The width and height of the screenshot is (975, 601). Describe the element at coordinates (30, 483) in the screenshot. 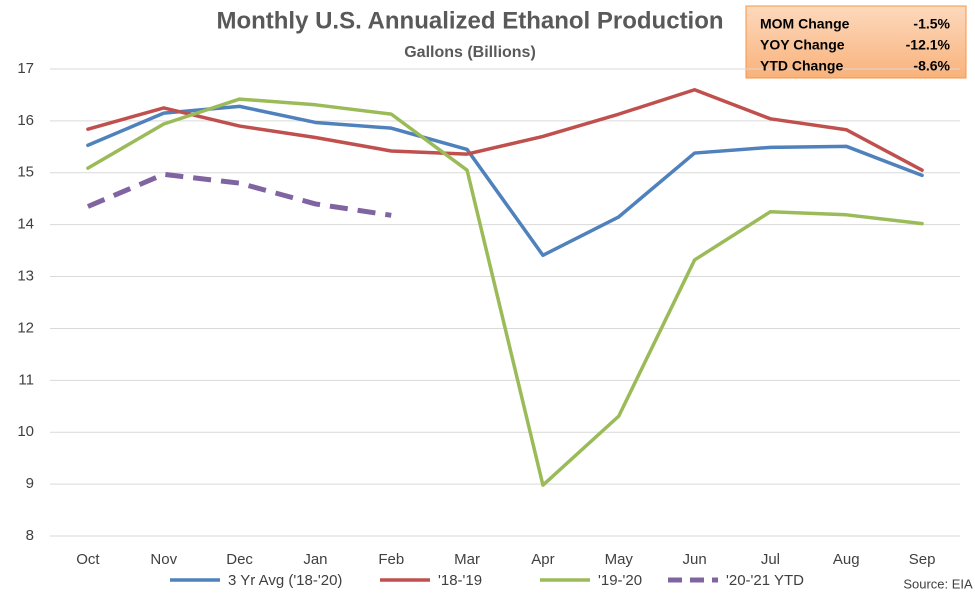

I see `y-tick-label: 9` at that location.